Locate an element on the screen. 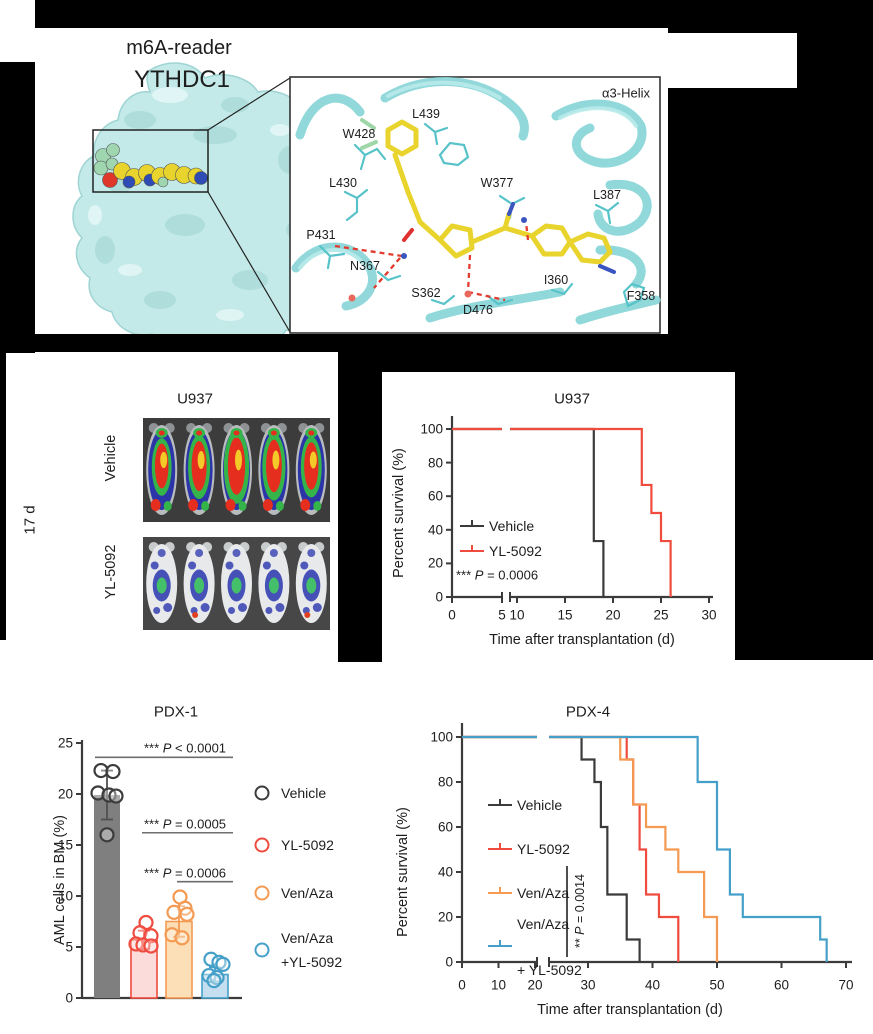 The width and height of the screenshot is (873, 1034). chart-title-pdx1: PDX-1 is located at coordinates (176, 712).